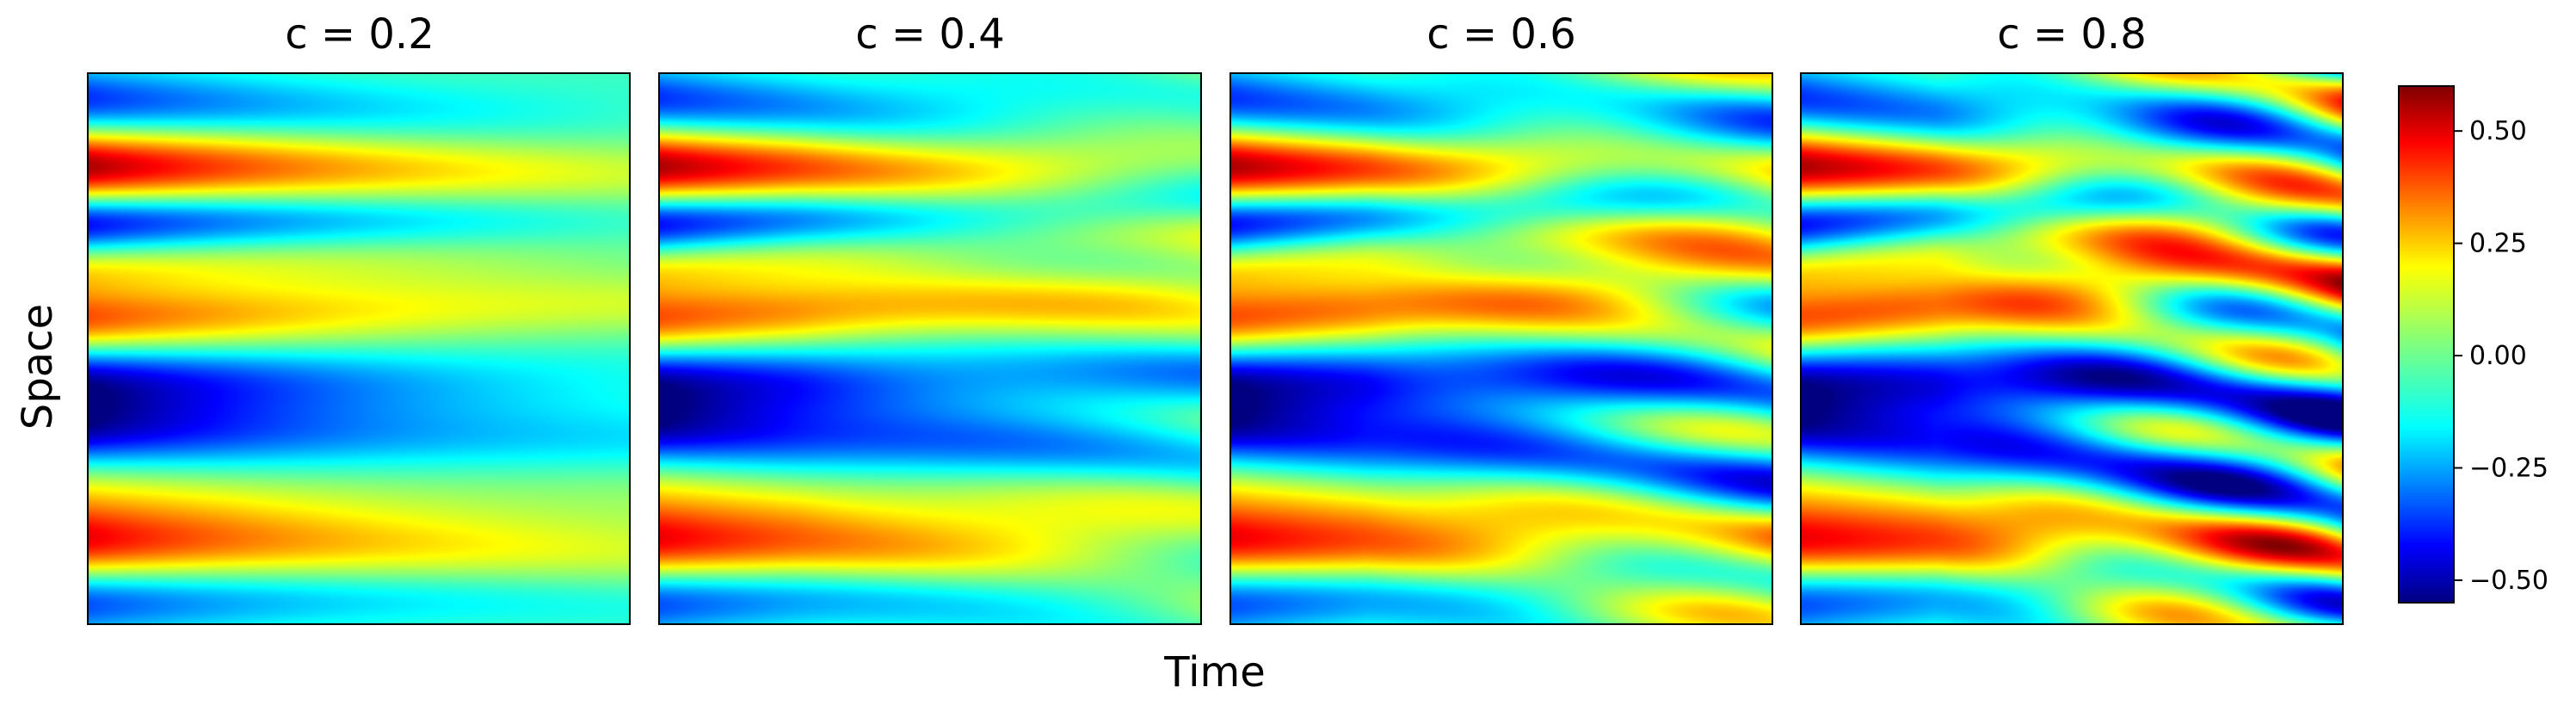  Describe the element at coordinates (1214, 672) in the screenshot. I see `x-axis-label: Time` at that location.